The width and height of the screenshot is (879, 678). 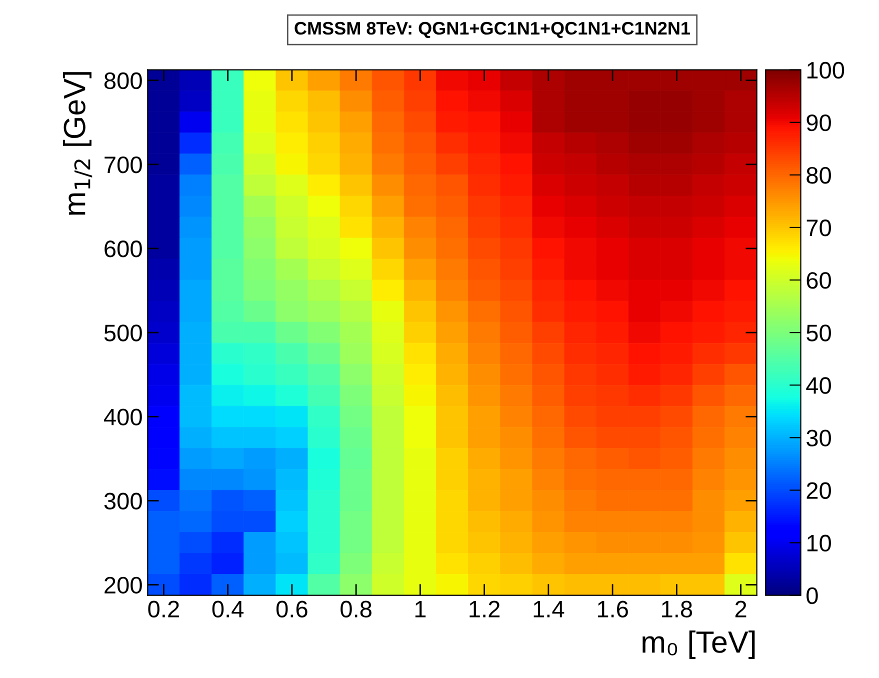 I want to click on color-bar-label: 30, so click(x=818, y=438).